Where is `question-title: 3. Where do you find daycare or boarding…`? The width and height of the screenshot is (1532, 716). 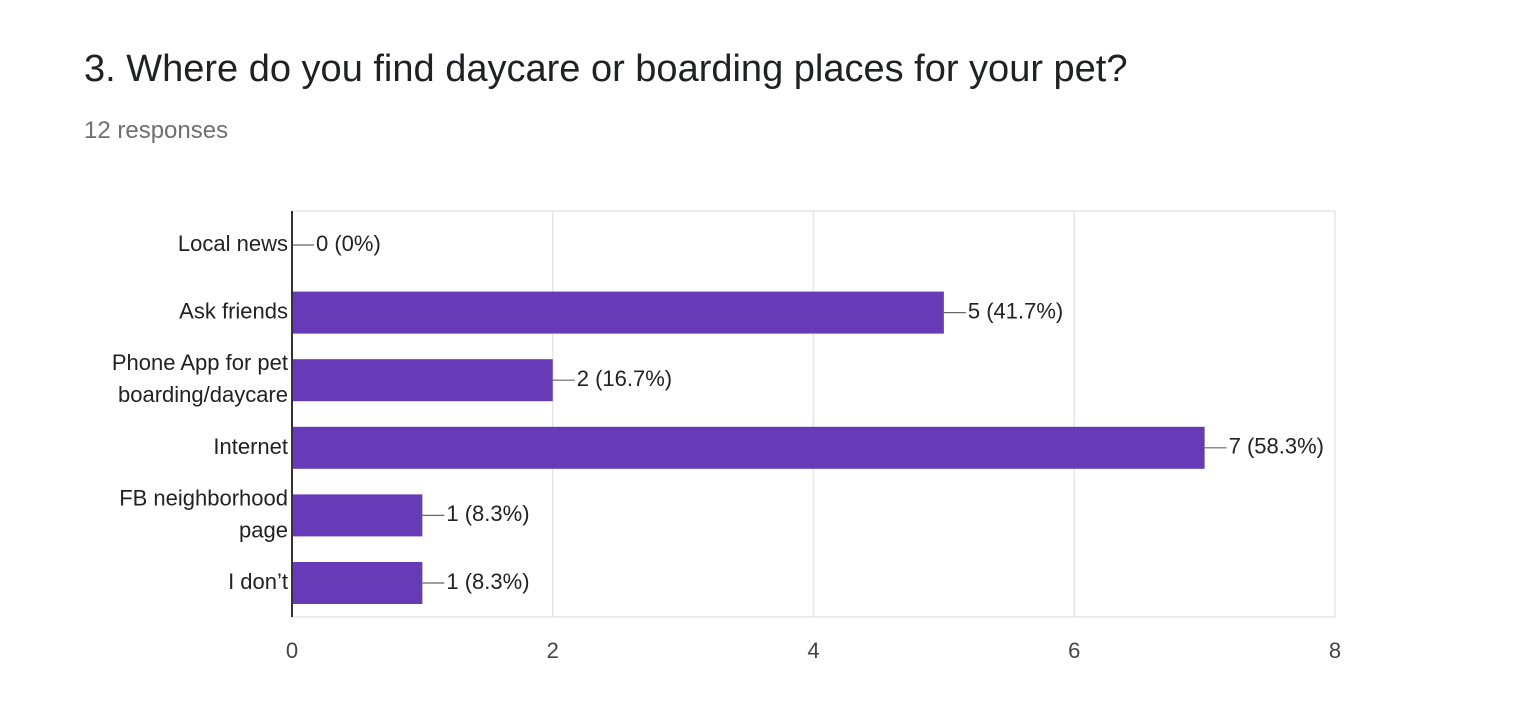 question-title: 3. Where do you find daycare or boarding… is located at coordinates (606, 69).